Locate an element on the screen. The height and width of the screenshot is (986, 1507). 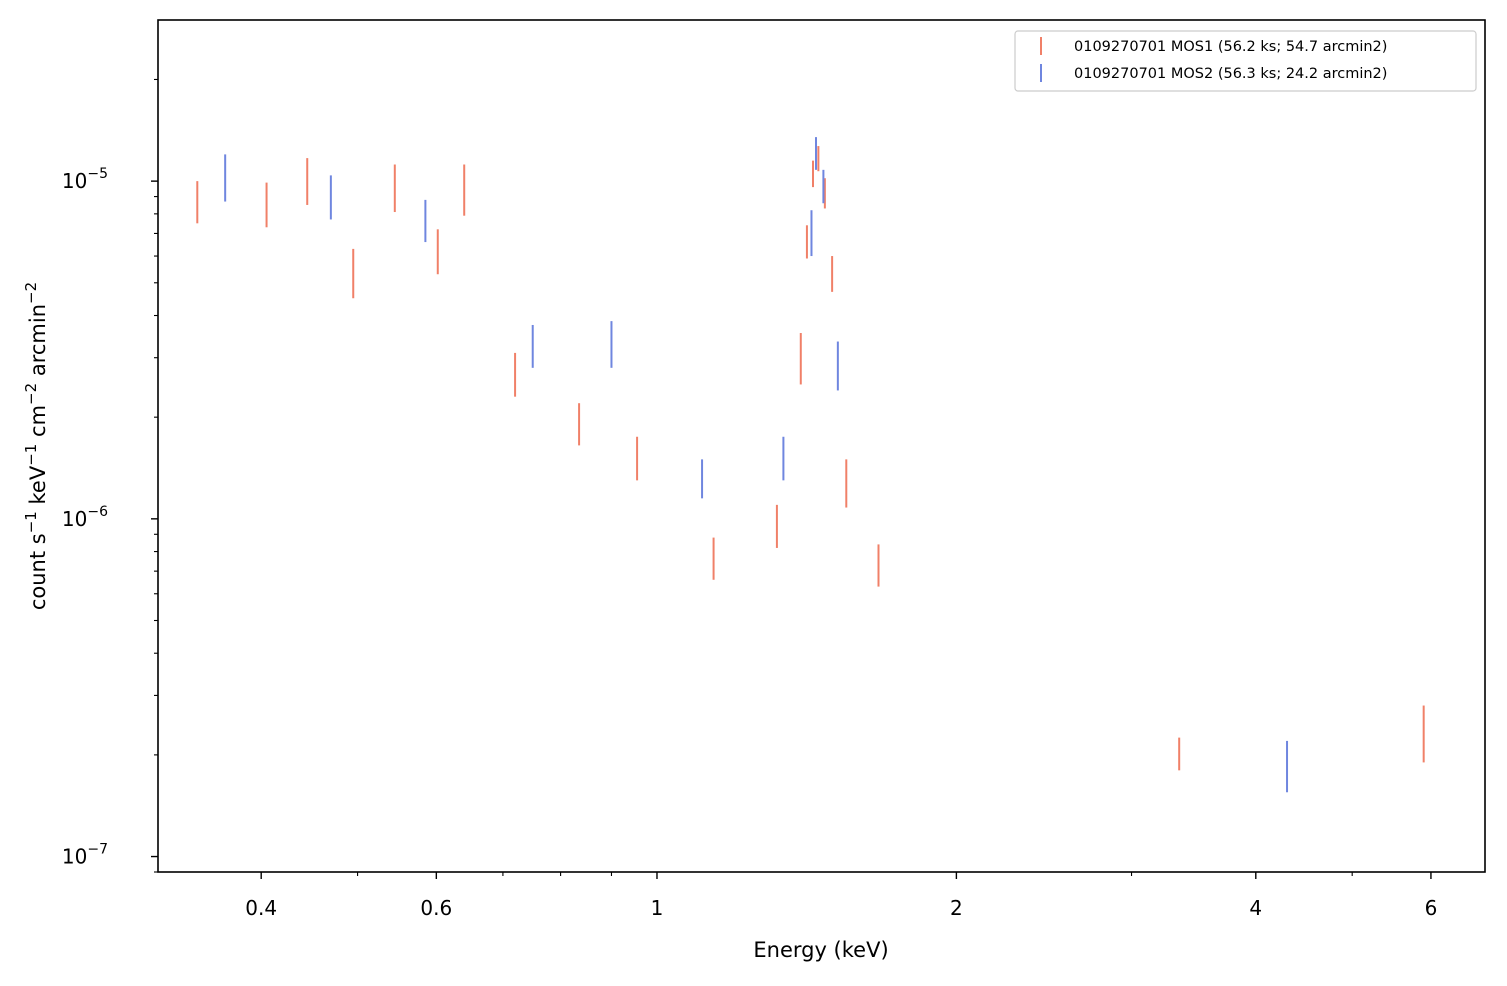
y-tick-label: 10⁻⁵ is located at coordinates (85, 179).